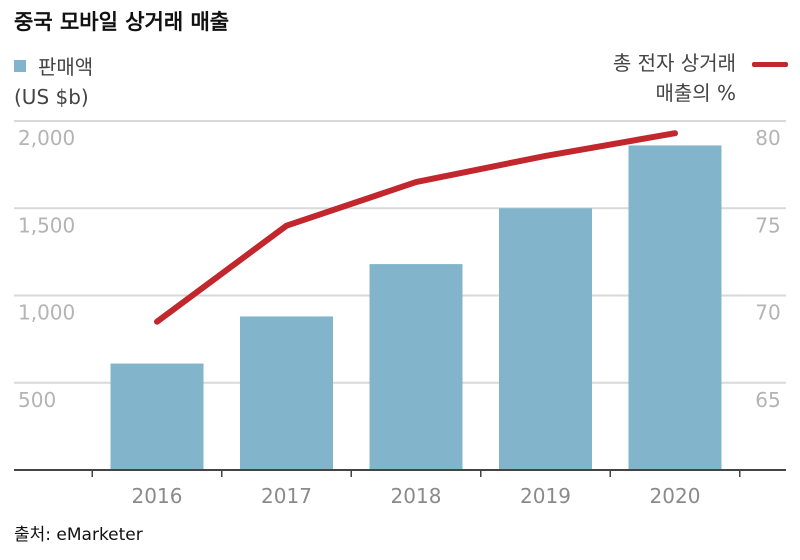 Image resolution: width=800 pixels, height=560 pixels. Describe the element at coordinates (767, 138) in the screenshot. I see `right-axis-tick: 80` at that location.